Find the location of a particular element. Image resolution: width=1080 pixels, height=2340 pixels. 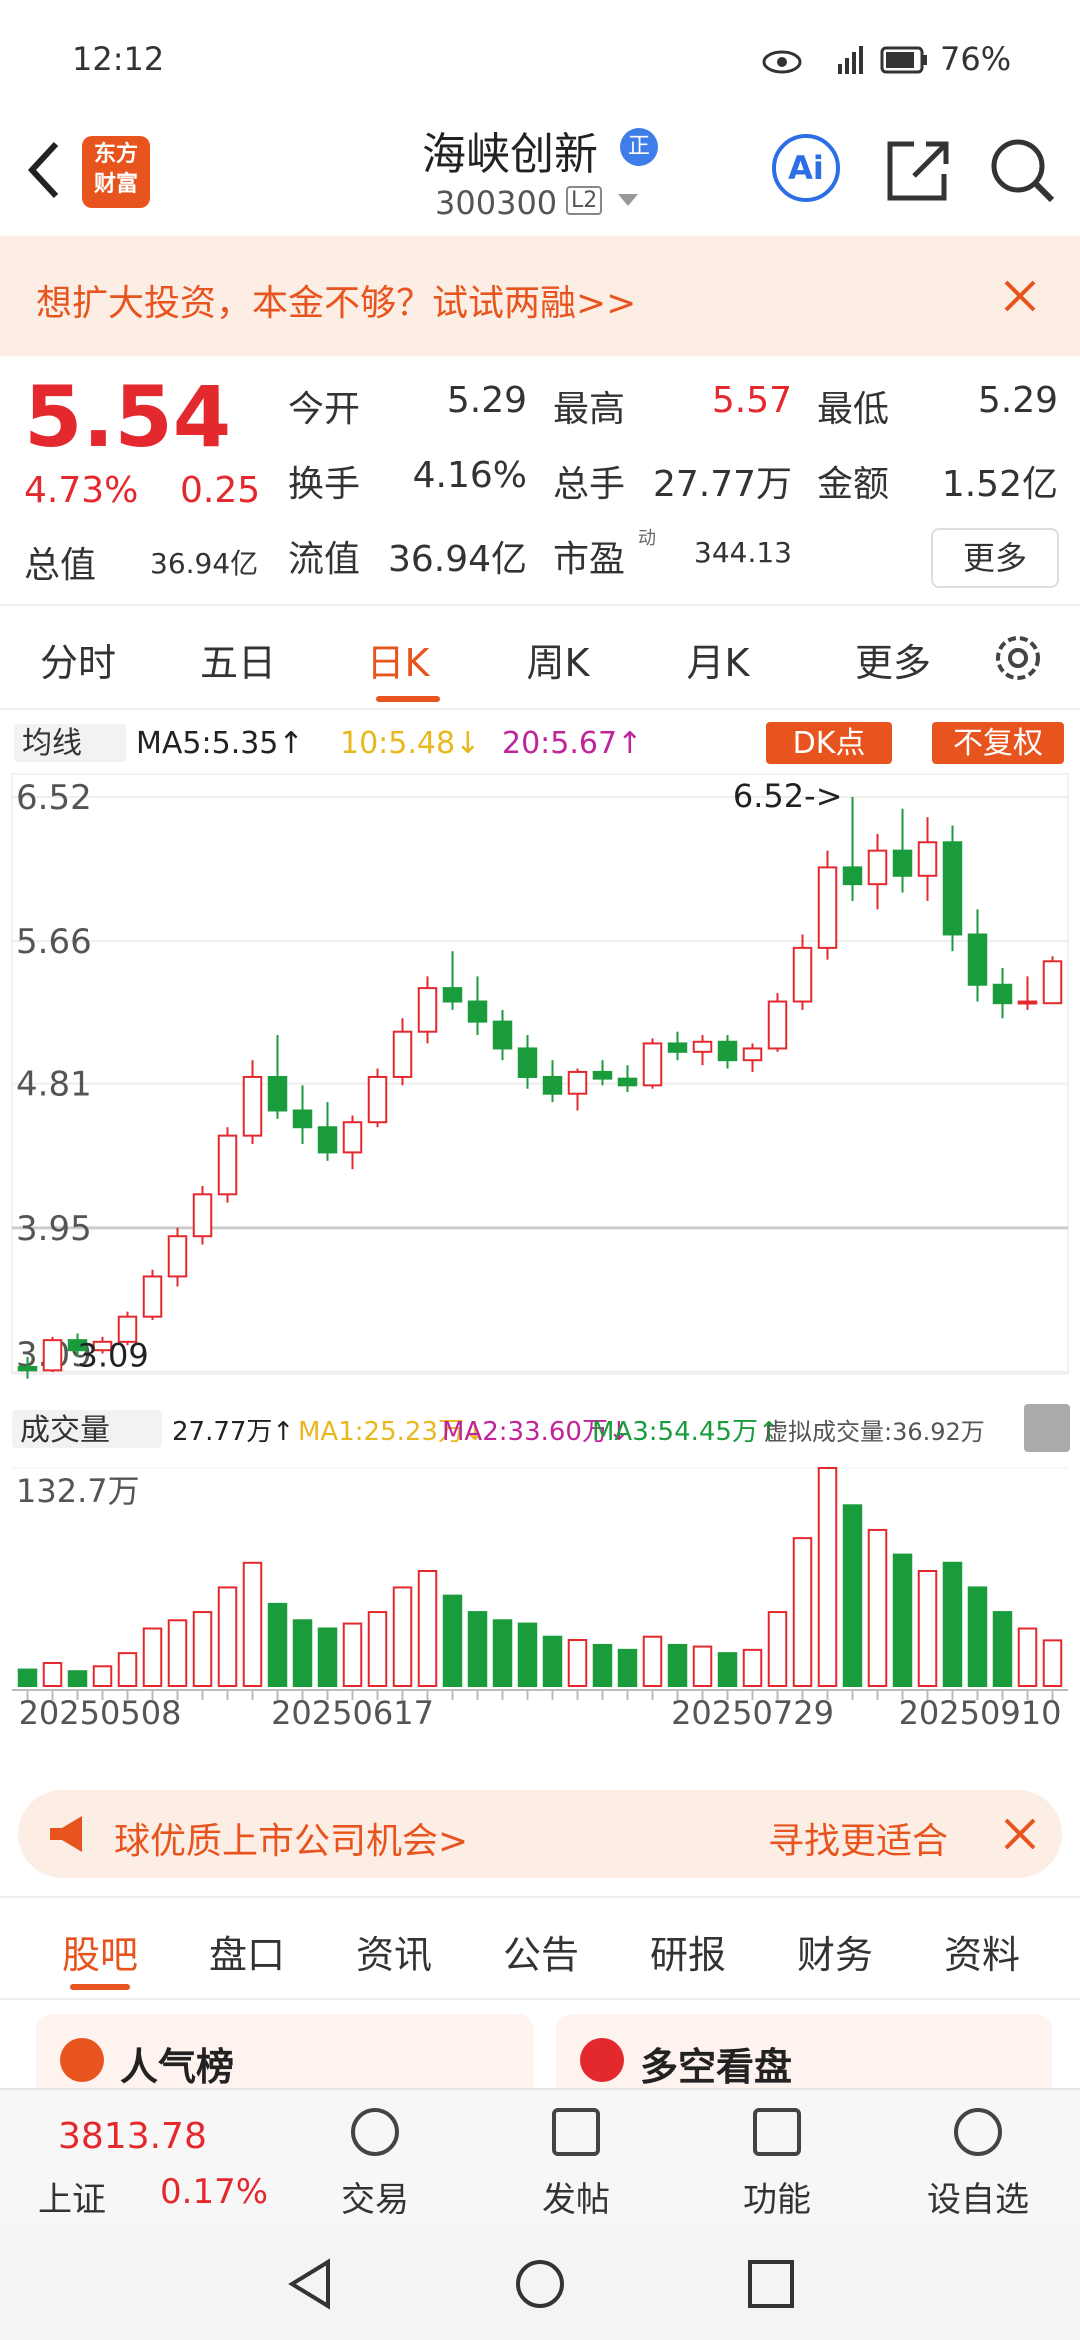

ma-legend: 10:5.48↓ is located at coordinates (410, 743).